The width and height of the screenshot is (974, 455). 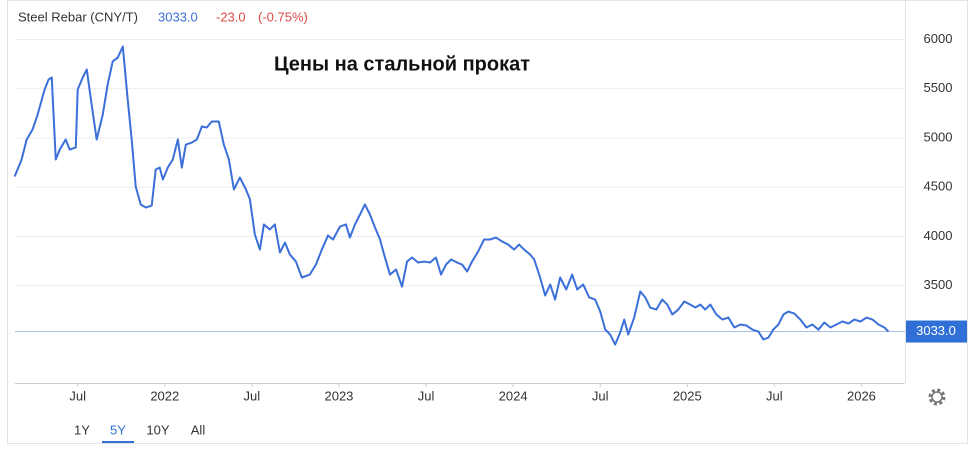 I want to click on gear-teeth, so click(x=937, y=397).